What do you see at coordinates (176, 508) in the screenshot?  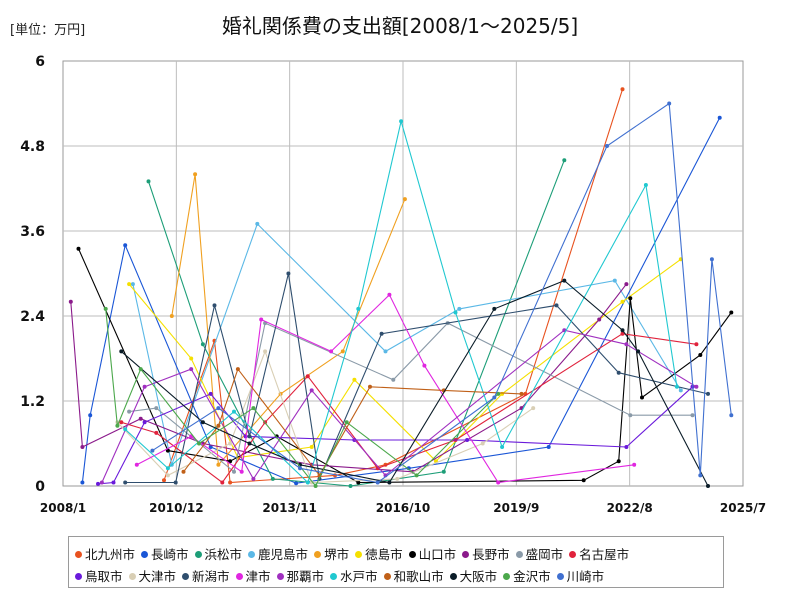 I see `x-tick-label: 2010/12` at bounding box center [176, 508].